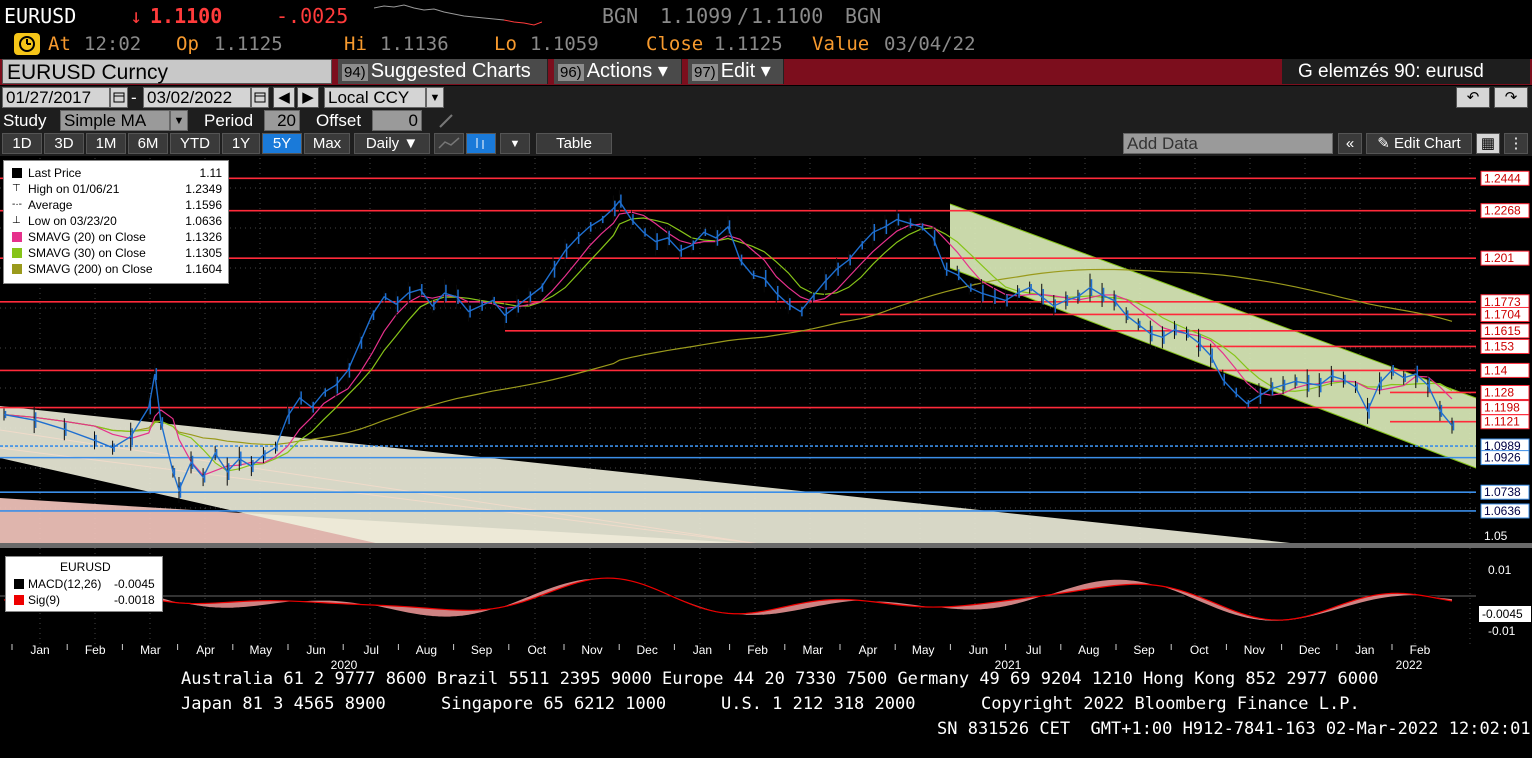 This screenshot has height=758, width=1532. I want to click on x-tick-label: Sep, so click(482, 650).